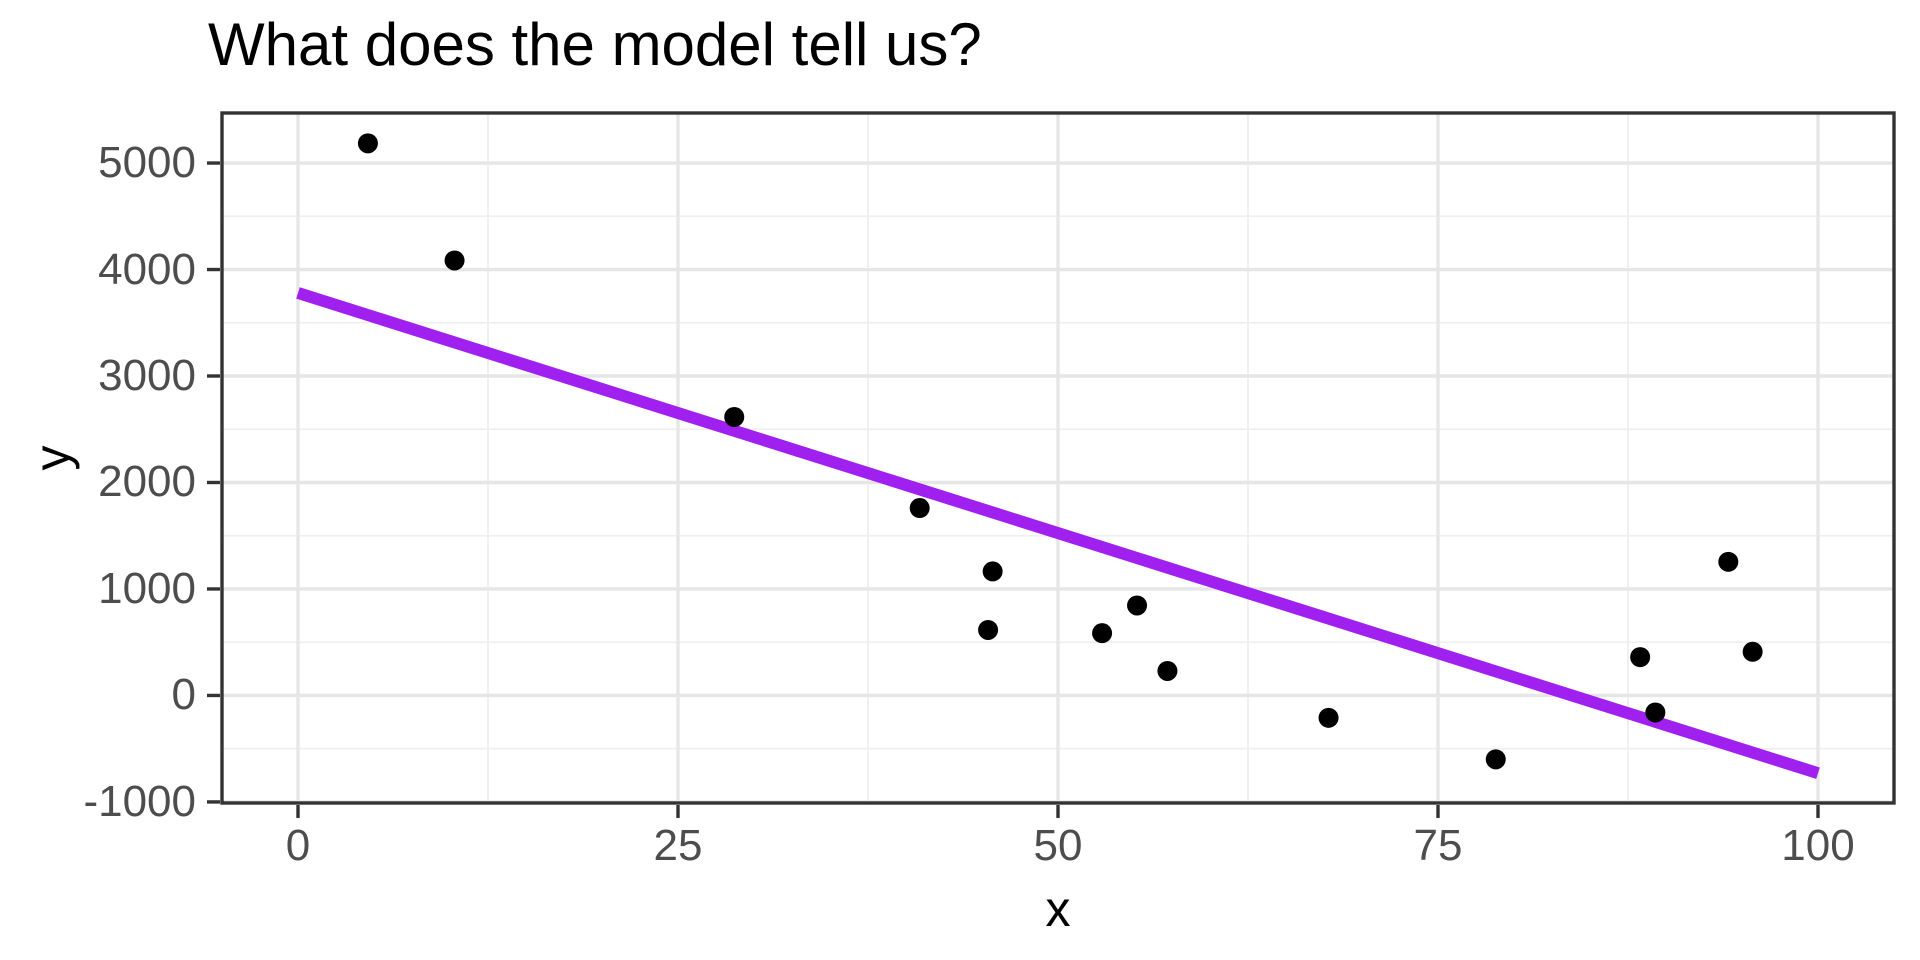 The width and height of the screenshot is (1920, 960). What do you see at coordinates (960, 909) in the screenshot?
I see `x-axis-title: x` at bounding box center [960, 909].